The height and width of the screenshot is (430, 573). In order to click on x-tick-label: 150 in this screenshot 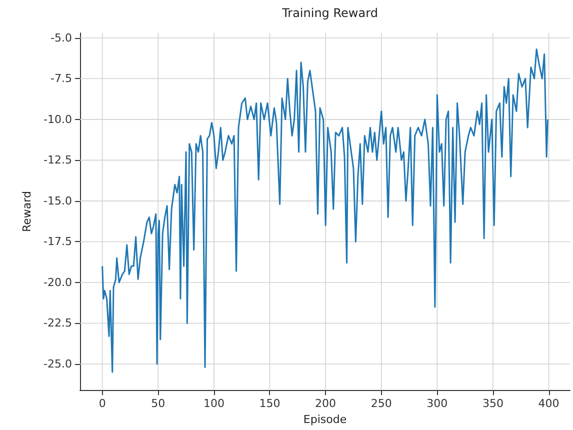, I will do `click(269, 403)`.